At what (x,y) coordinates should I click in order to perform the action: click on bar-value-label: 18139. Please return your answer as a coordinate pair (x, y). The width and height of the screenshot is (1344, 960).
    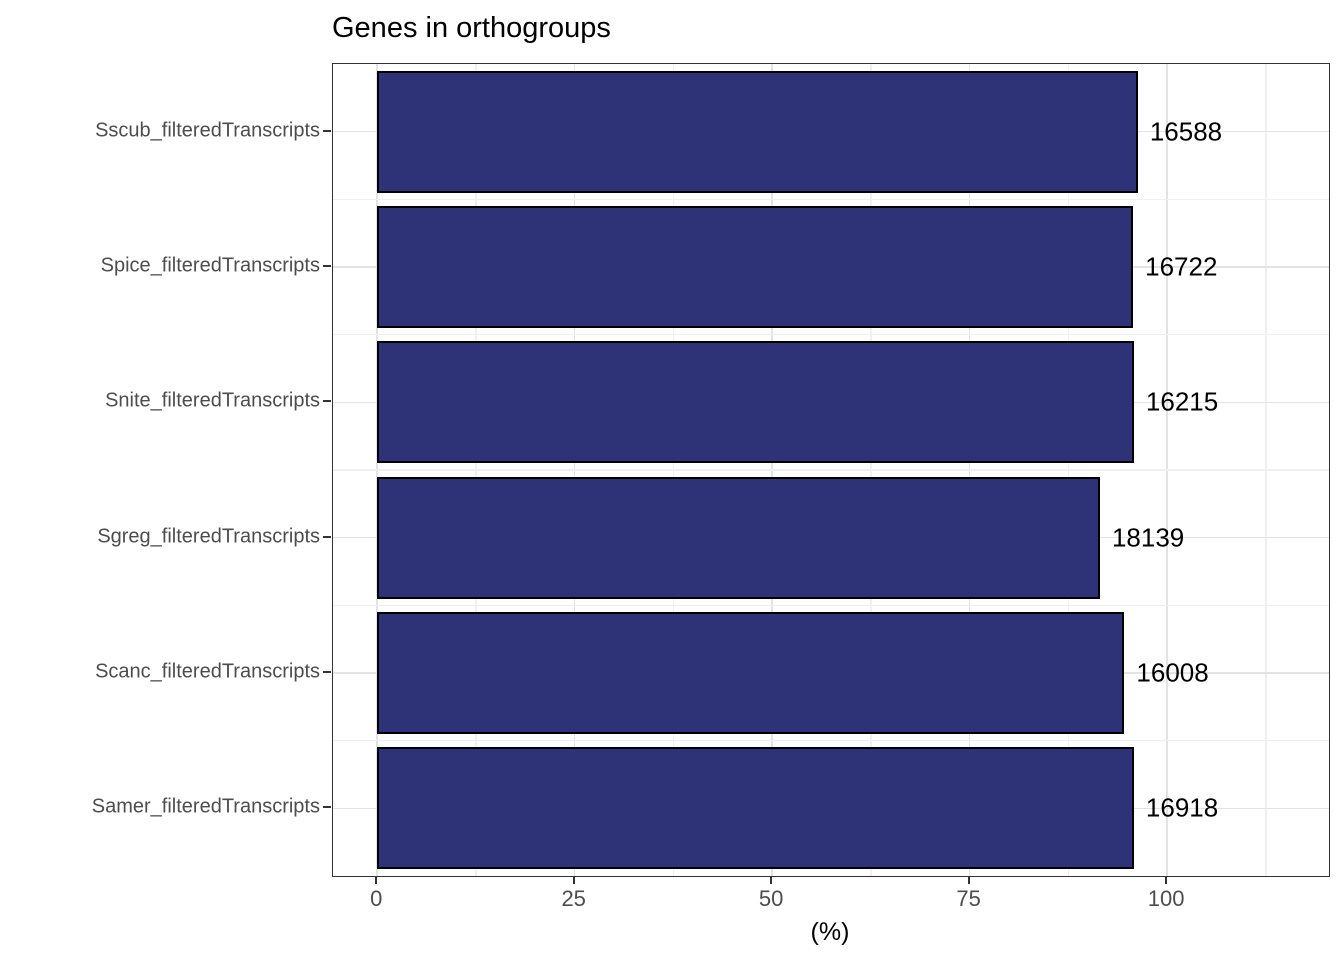
    Looking at the image, I should click on (1148, 537).